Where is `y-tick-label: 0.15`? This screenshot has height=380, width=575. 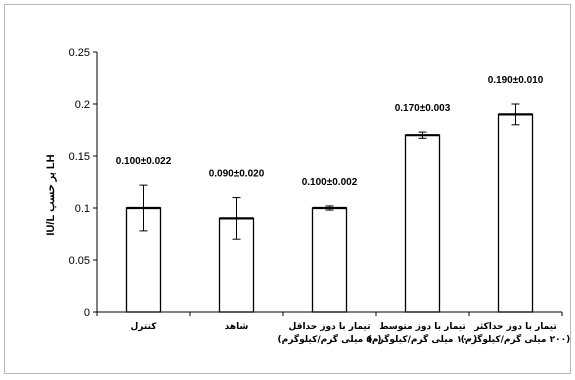
y-tick-label: 0.15 is located at coordinates (79, 157).